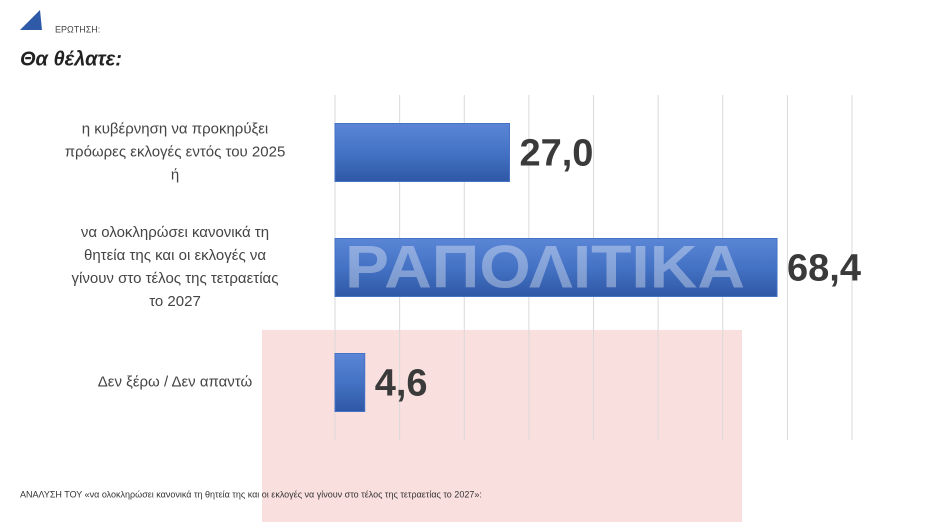 Image resolution: width=933 pixels, height=522 pixels. Describe the element at coordinates (77, 29) in the screenshot. I see `question-label: ΕΡΩΤΗΣΗ:` at that location.